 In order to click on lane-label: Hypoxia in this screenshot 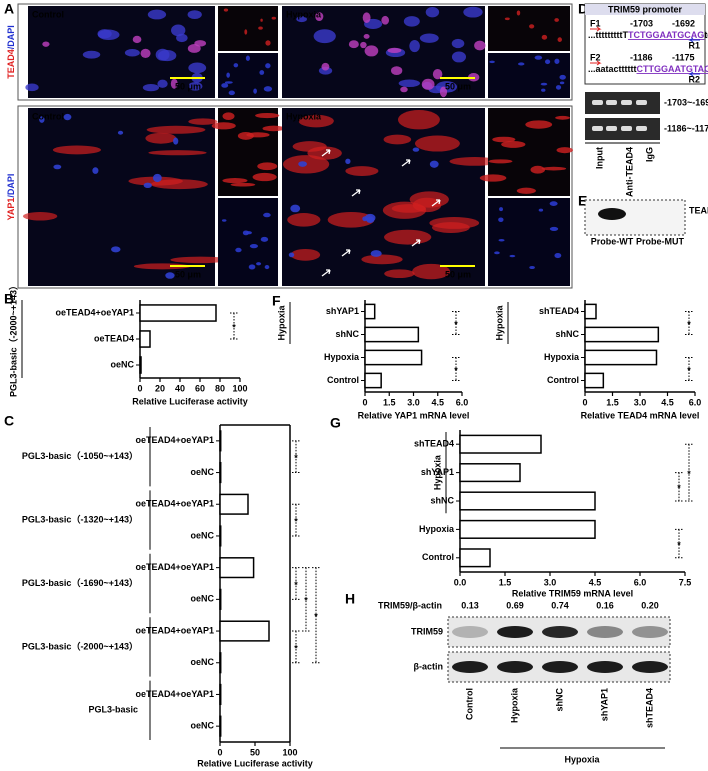, I will do `click(514, 705)`.